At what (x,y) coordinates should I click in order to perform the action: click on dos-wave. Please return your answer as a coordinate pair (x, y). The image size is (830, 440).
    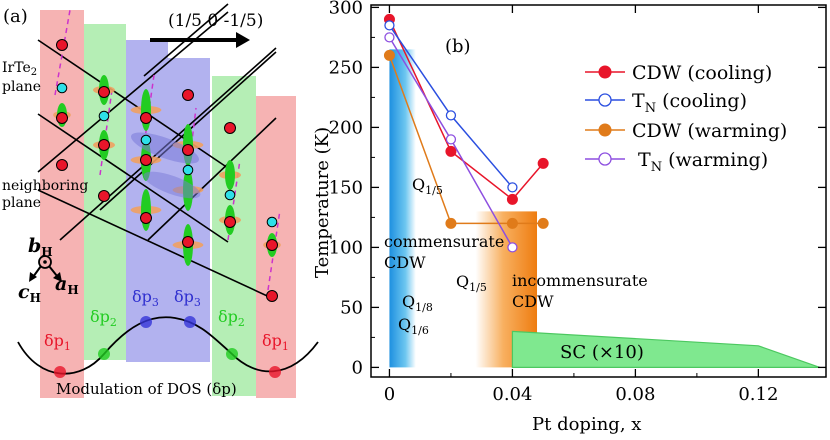
    Looking at the image, I should click on (168, 345).